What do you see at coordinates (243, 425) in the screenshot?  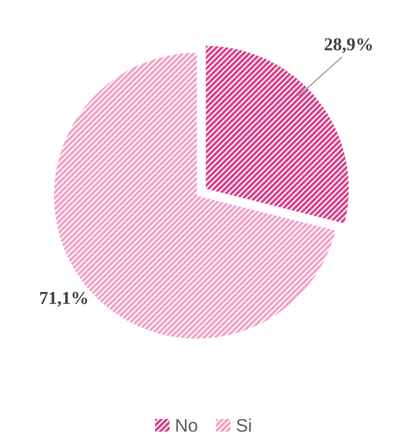 I see `legend-label: Si` at bounding box center [243, 425].